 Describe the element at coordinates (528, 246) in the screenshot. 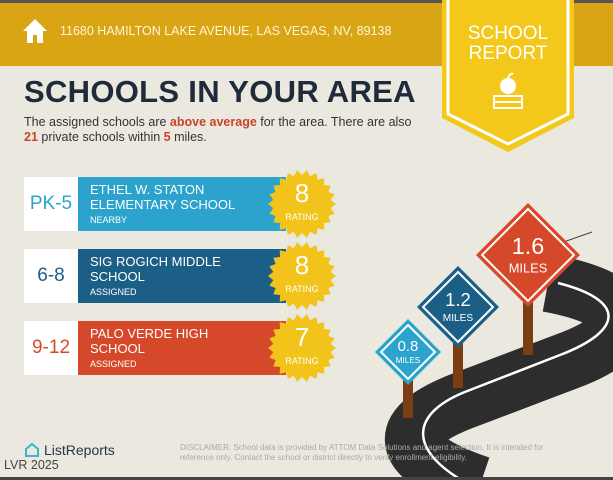

I see `sign-distance: 1.6` at that location.